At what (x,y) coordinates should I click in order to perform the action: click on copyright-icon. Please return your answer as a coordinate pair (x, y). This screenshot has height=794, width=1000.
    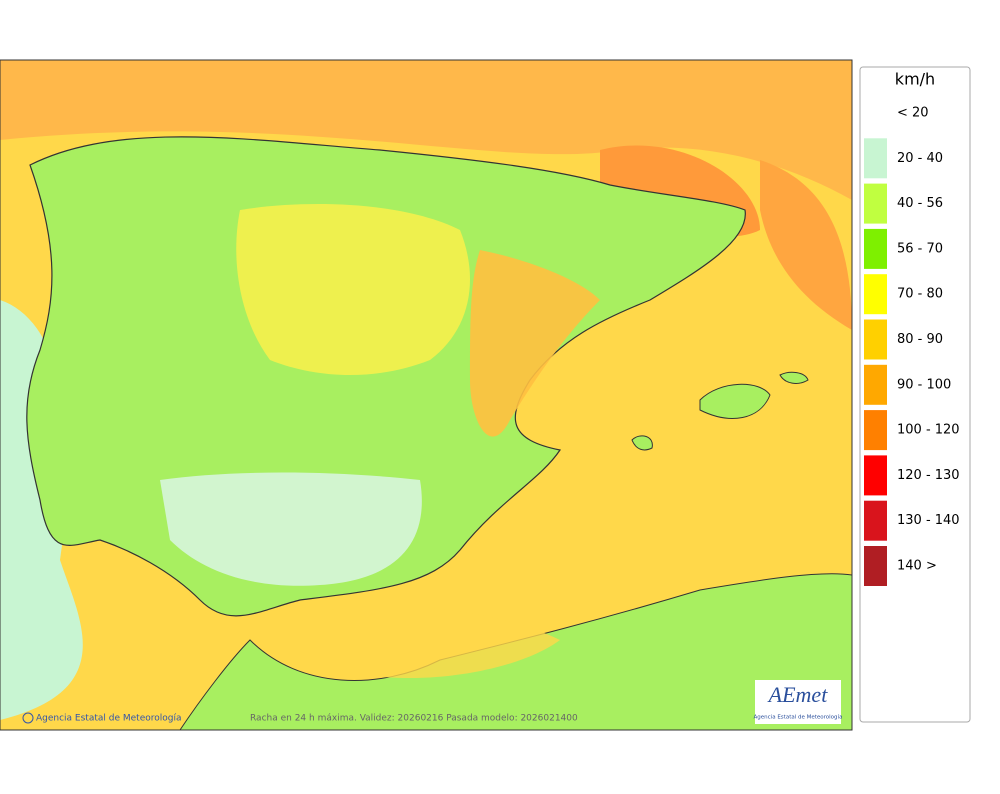
    Looking at the image, I should click on (28, 718).